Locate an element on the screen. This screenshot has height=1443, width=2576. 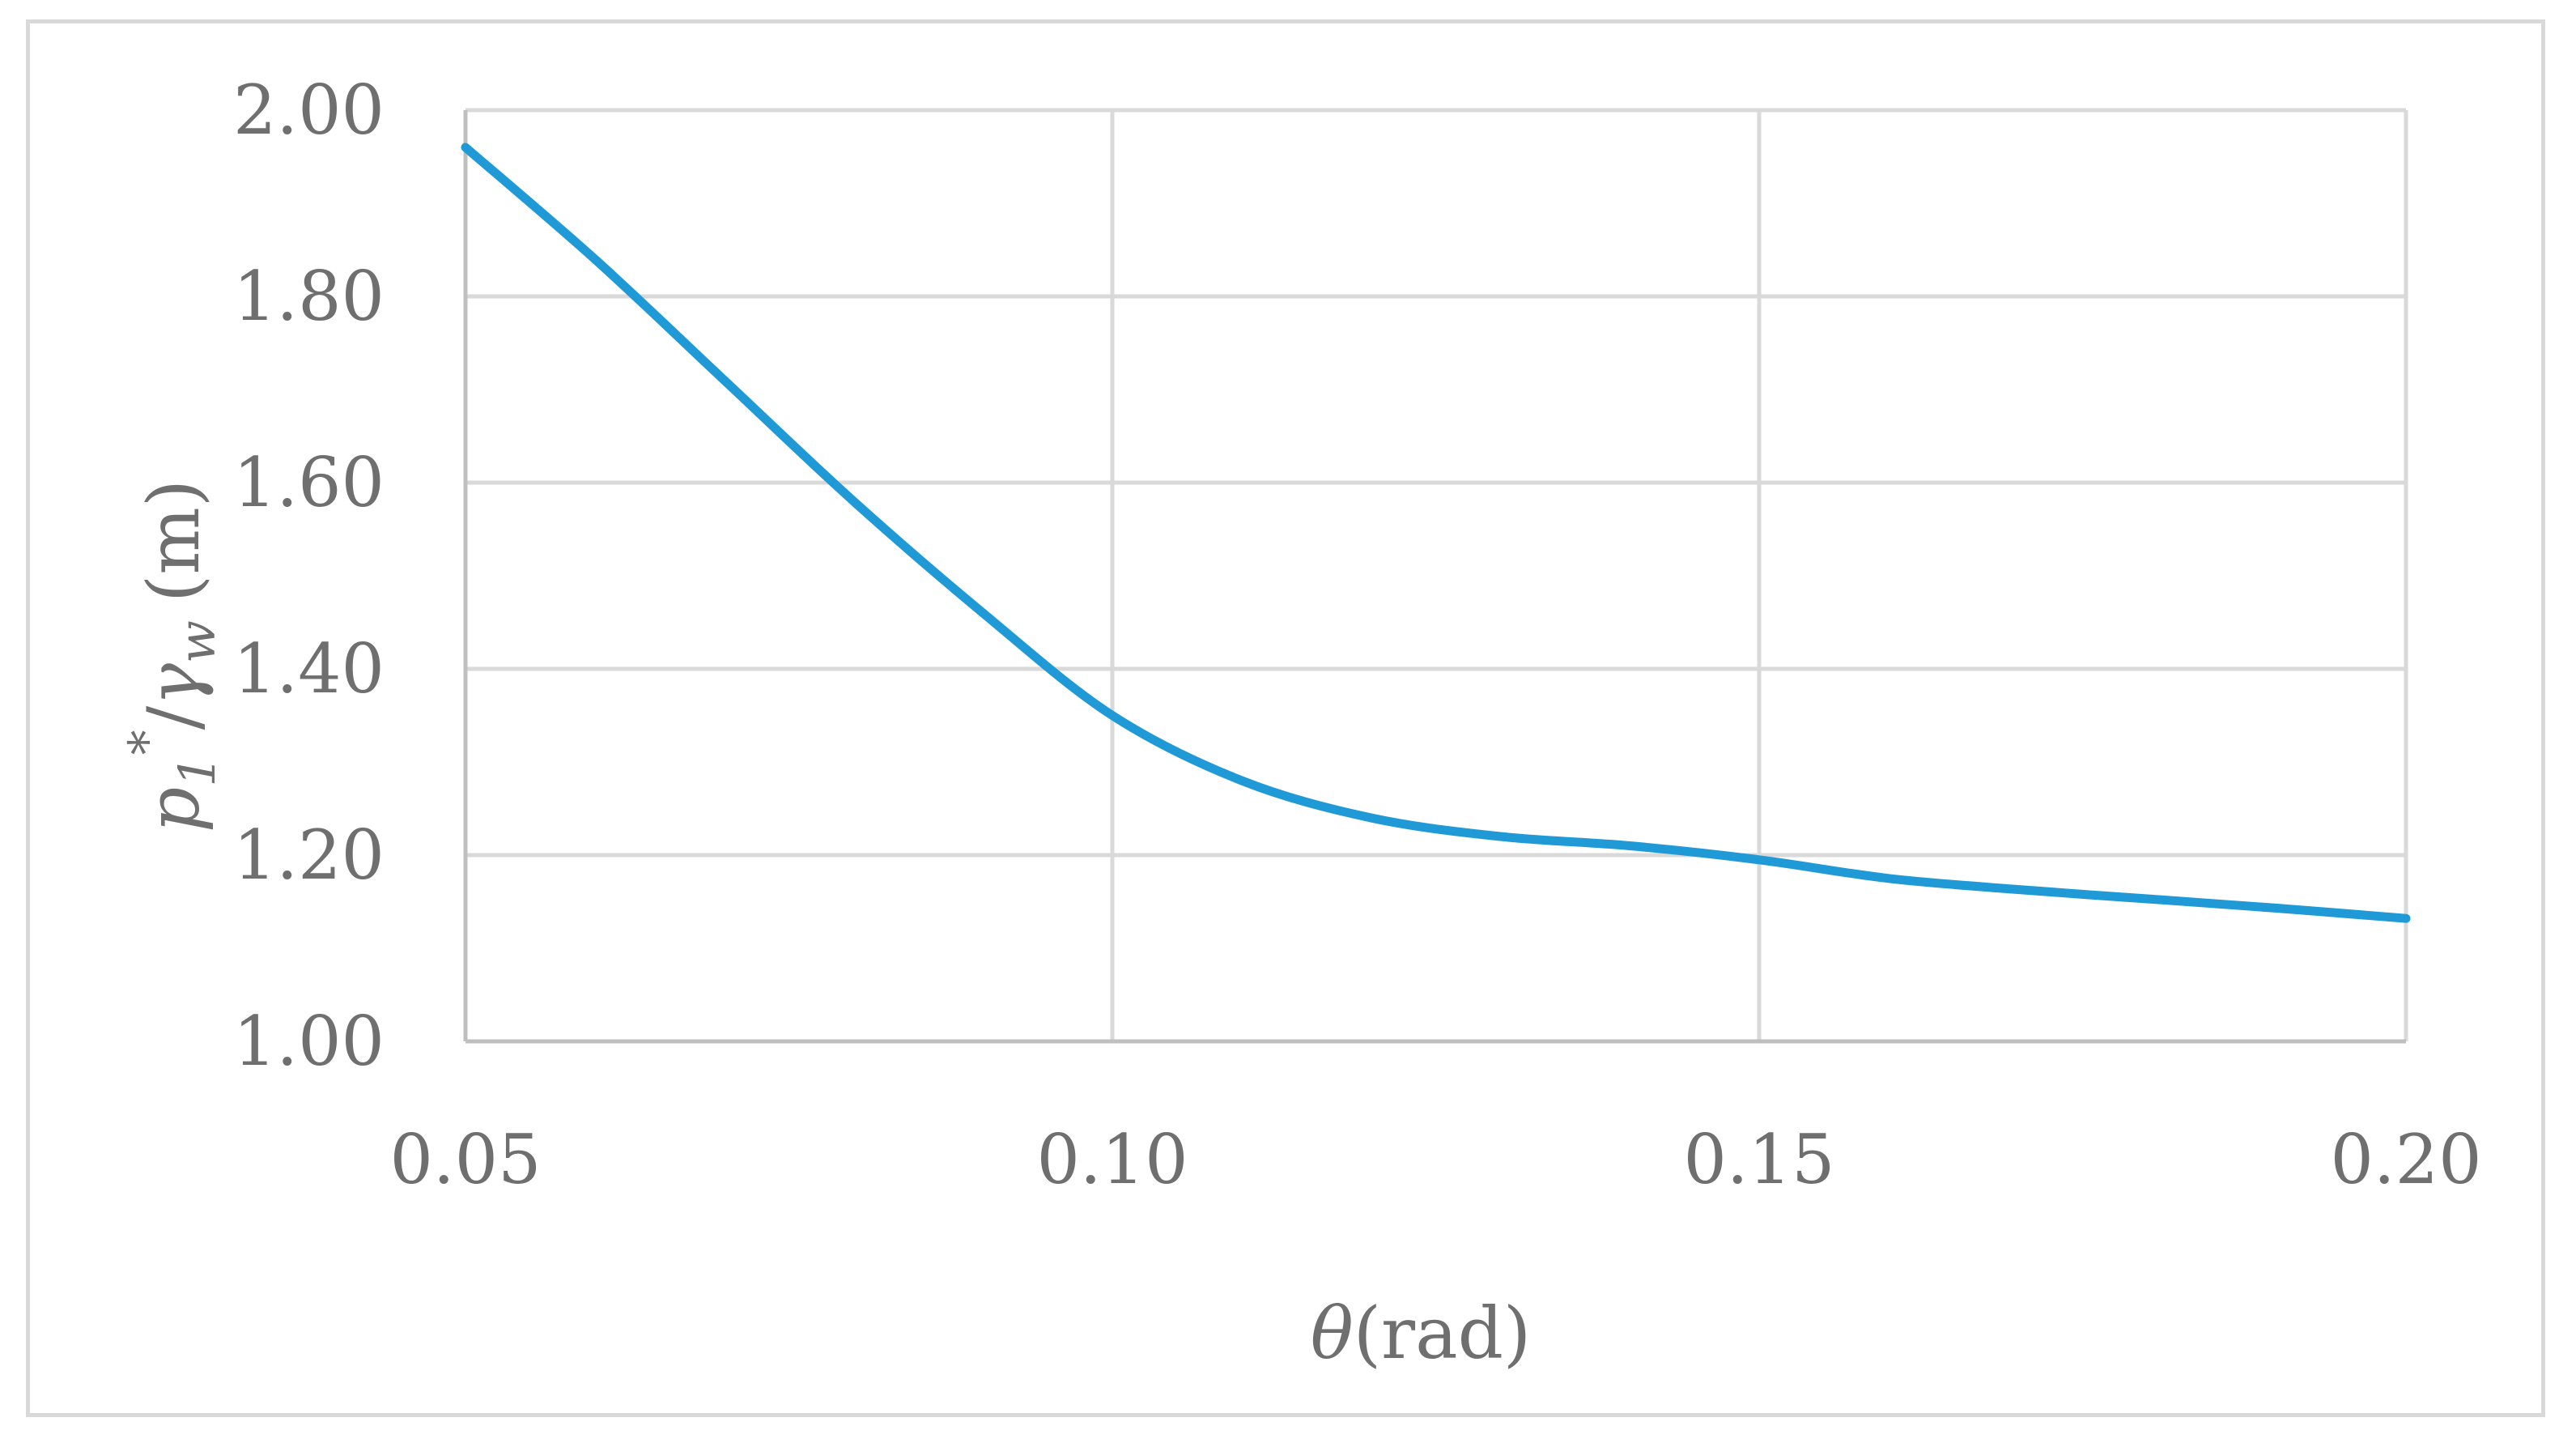
y-tick-labels: 1.00 1.20 1.40 1.60 1.80 2.00 is located at coordinates (309, 575).